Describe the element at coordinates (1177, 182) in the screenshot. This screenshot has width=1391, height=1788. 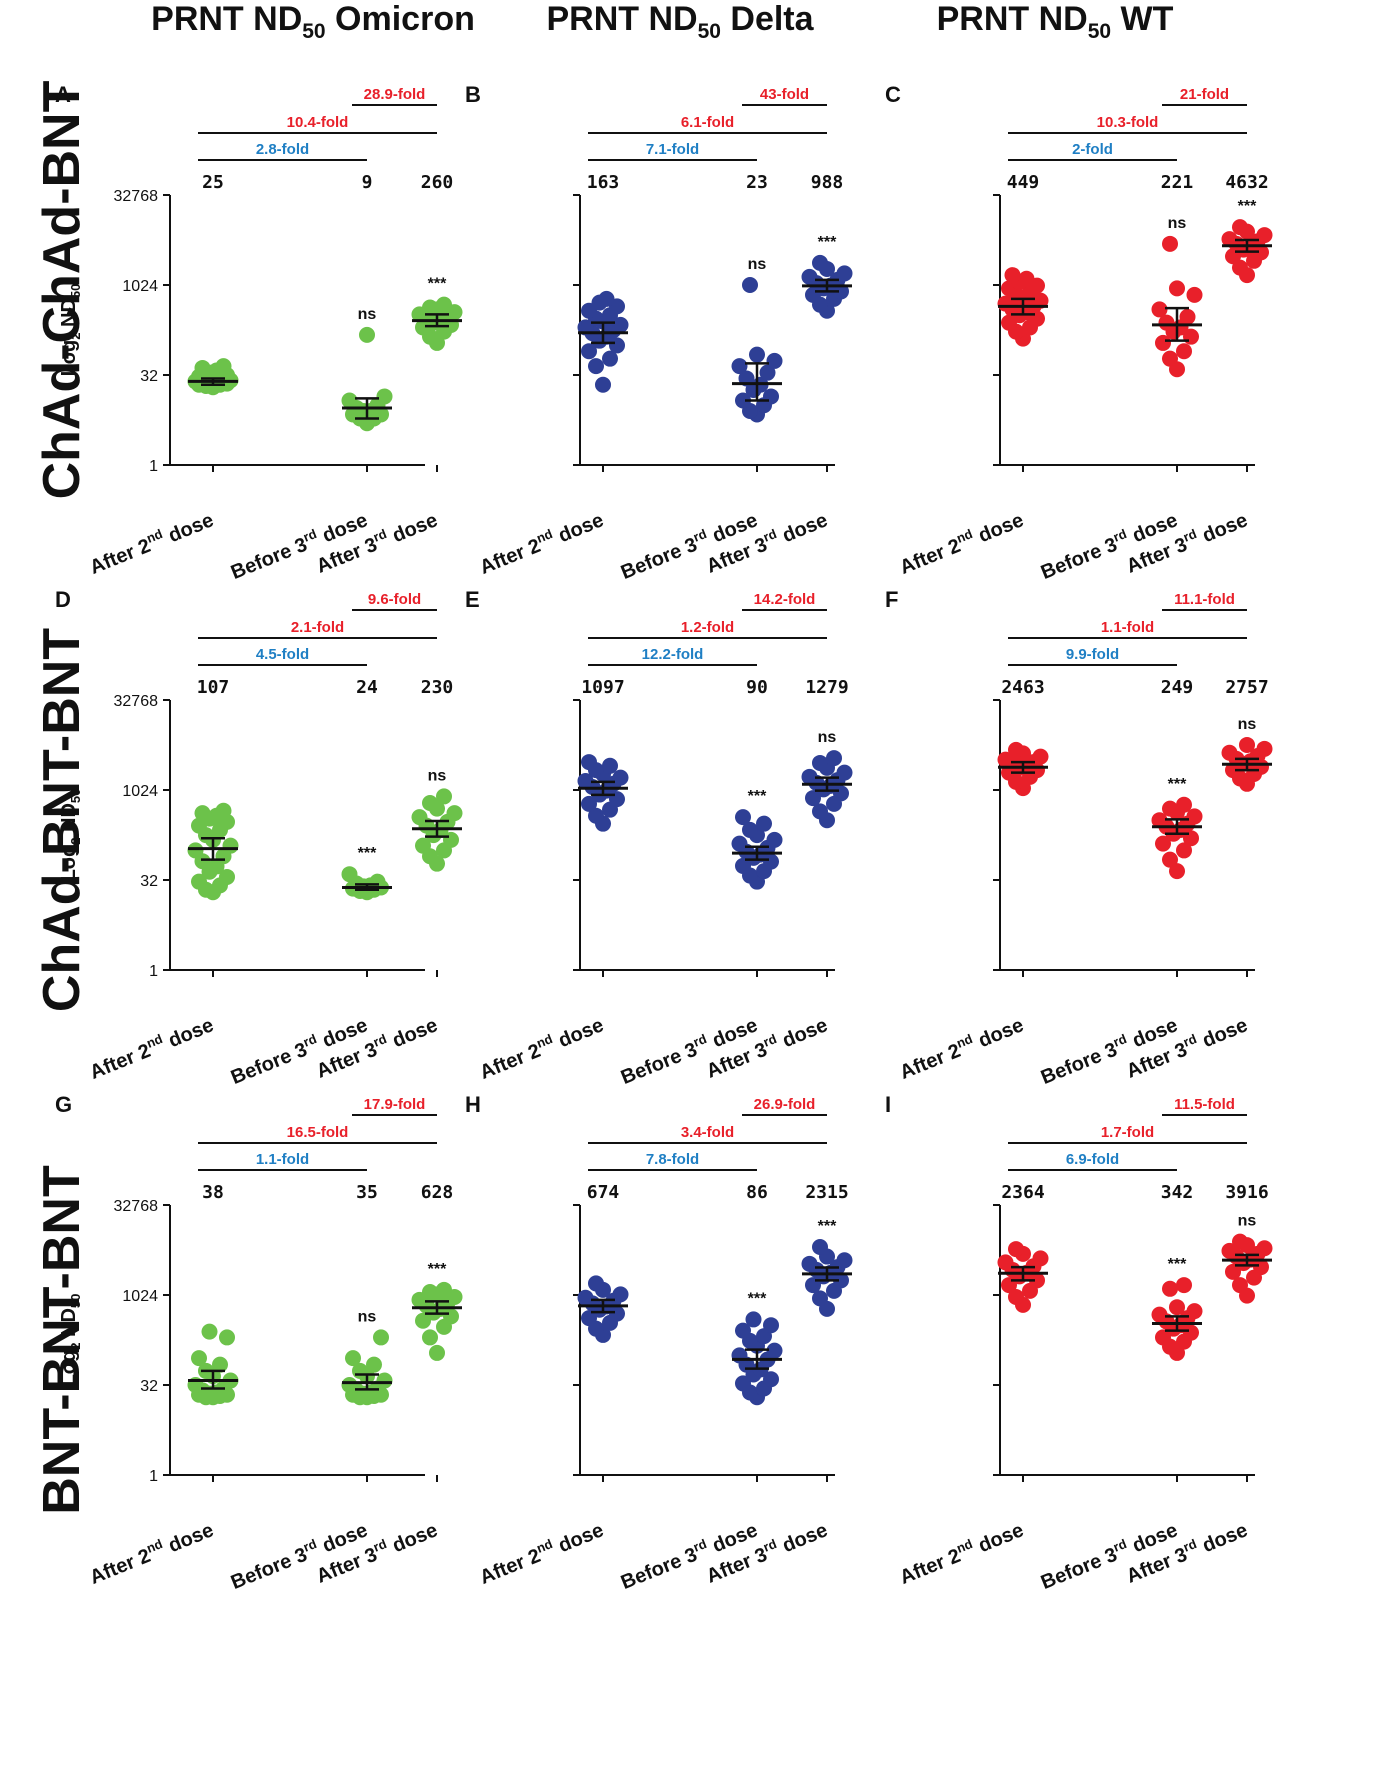
I see `geomean-label-C-1: 221` at that location.